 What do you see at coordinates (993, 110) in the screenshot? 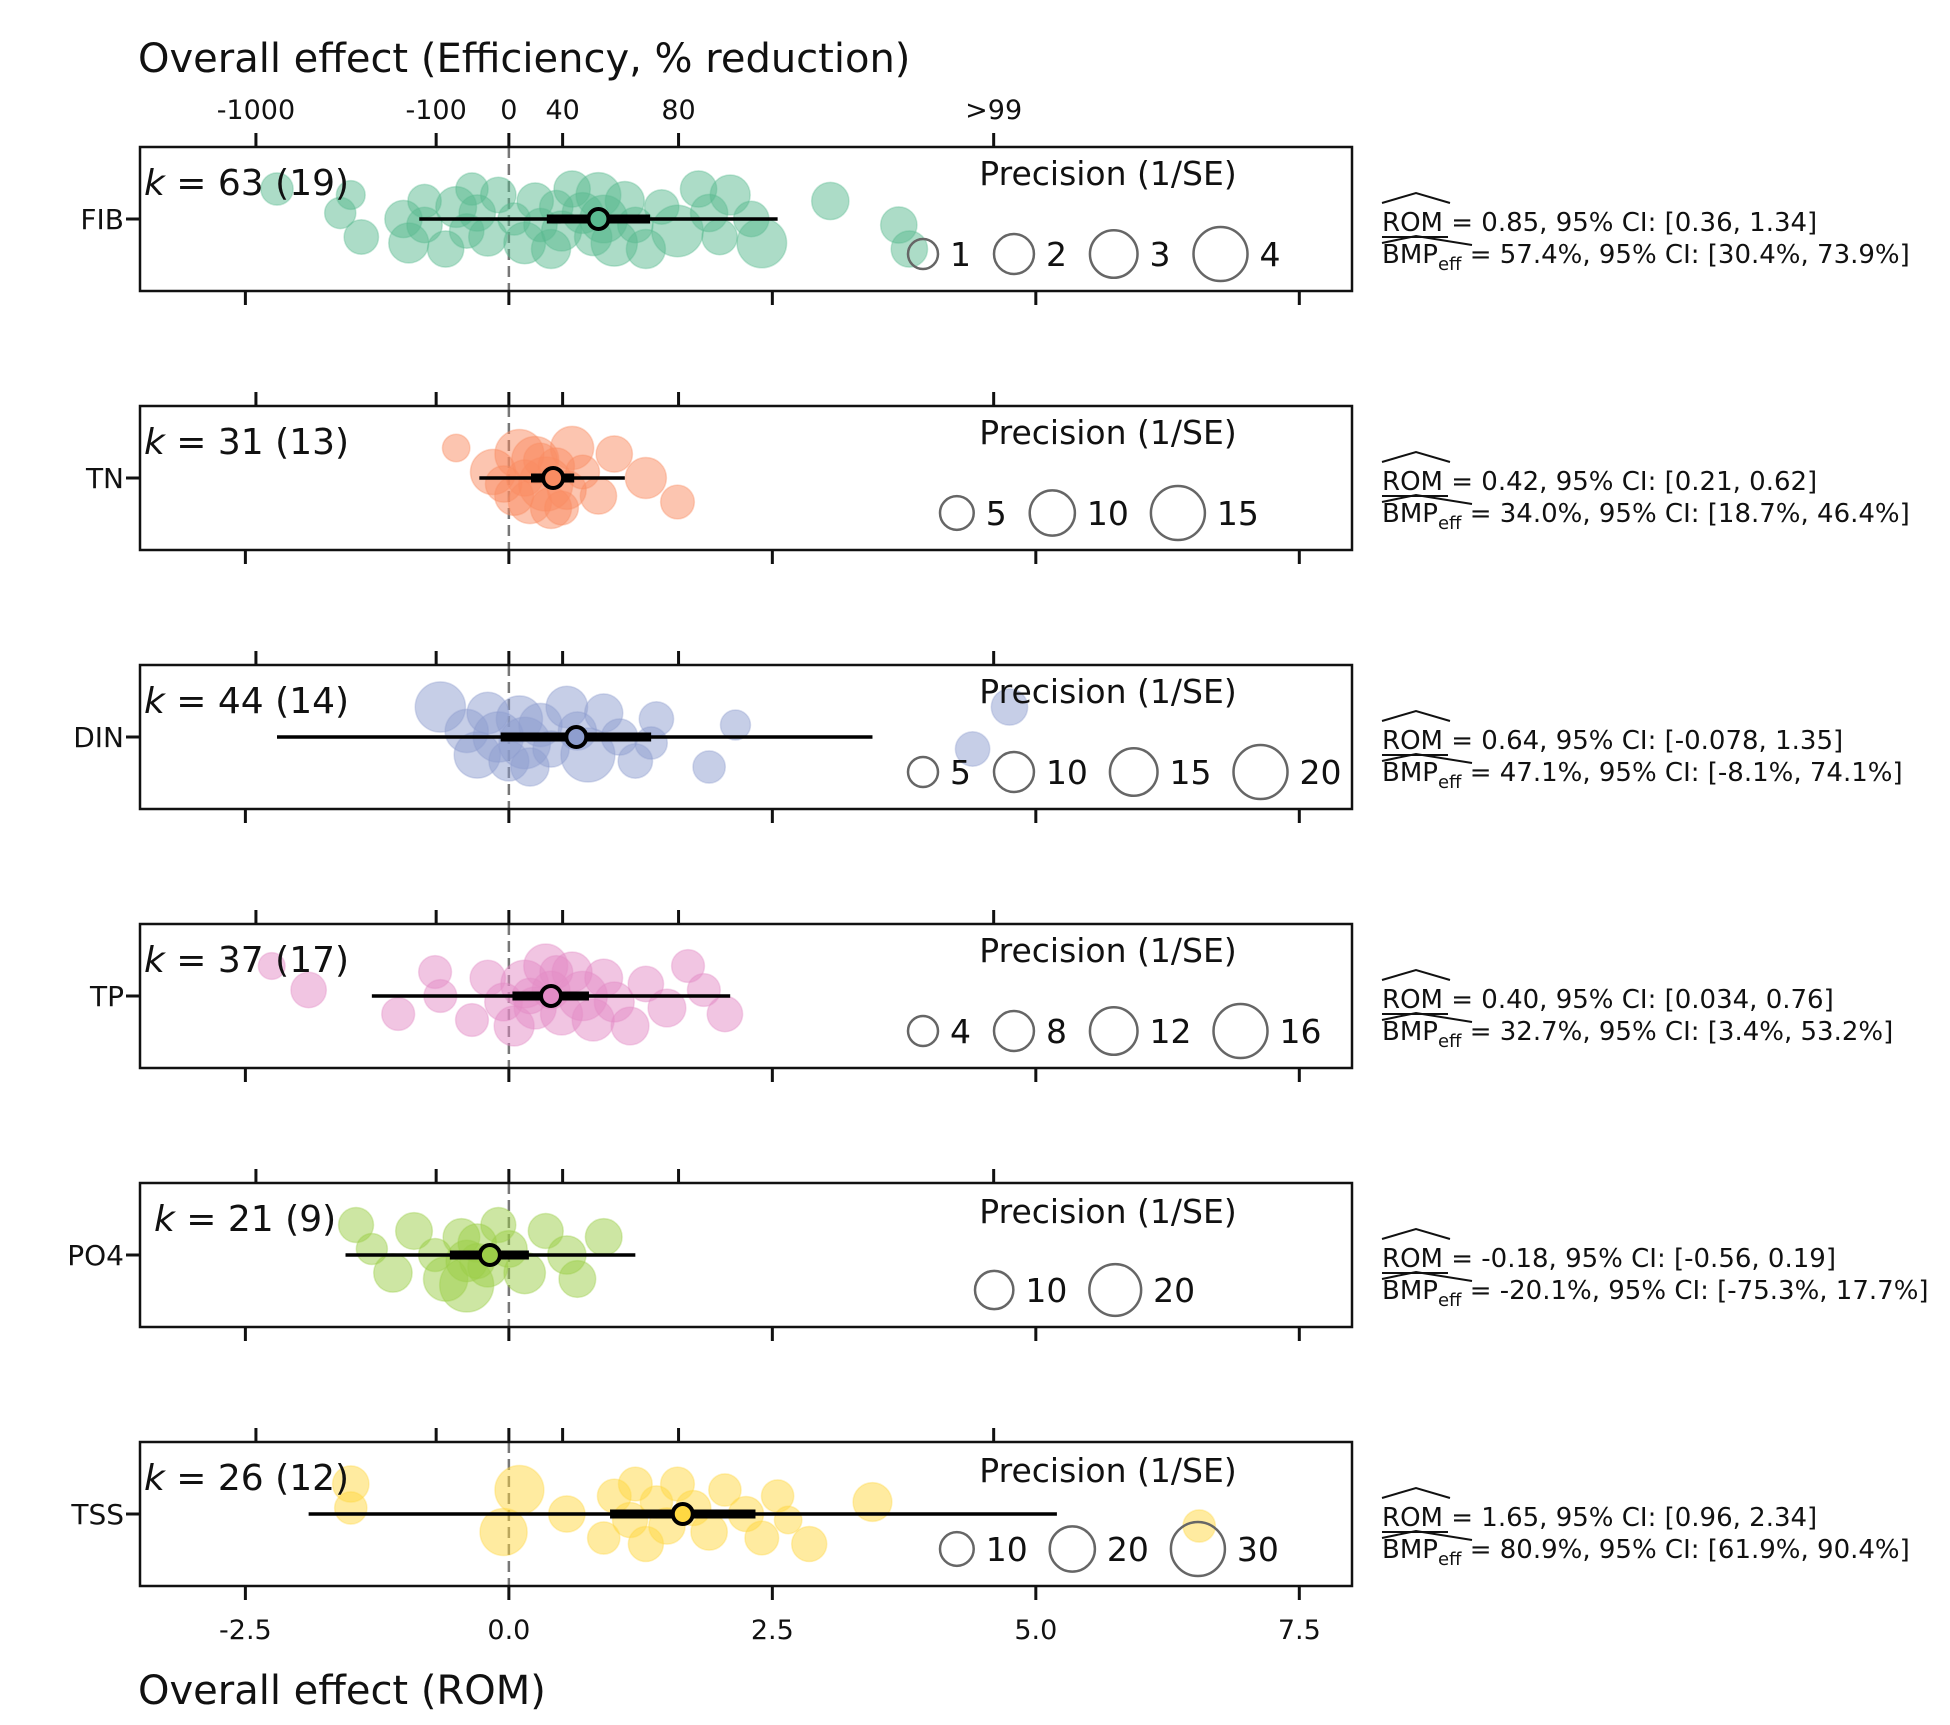
I see `top-tick-label: >99` at bounding box center [993, 110].